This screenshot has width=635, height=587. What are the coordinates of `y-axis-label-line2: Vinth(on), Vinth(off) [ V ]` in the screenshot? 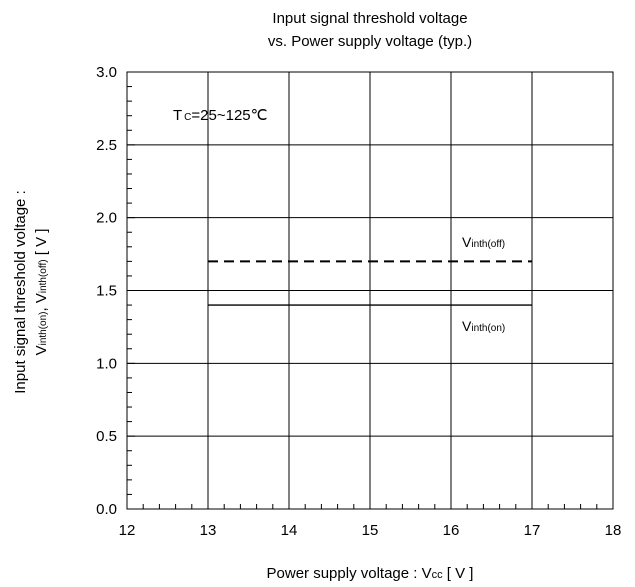 It's located at (41, 292).